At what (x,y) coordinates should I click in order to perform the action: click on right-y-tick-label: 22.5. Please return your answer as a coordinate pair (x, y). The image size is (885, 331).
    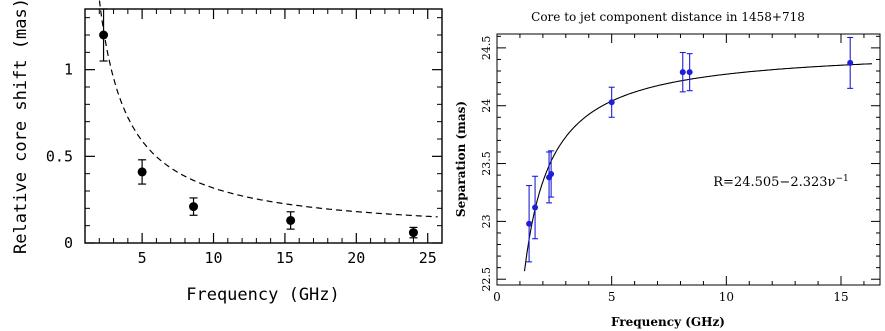
    Looking at the image, I should click on (486, 279).